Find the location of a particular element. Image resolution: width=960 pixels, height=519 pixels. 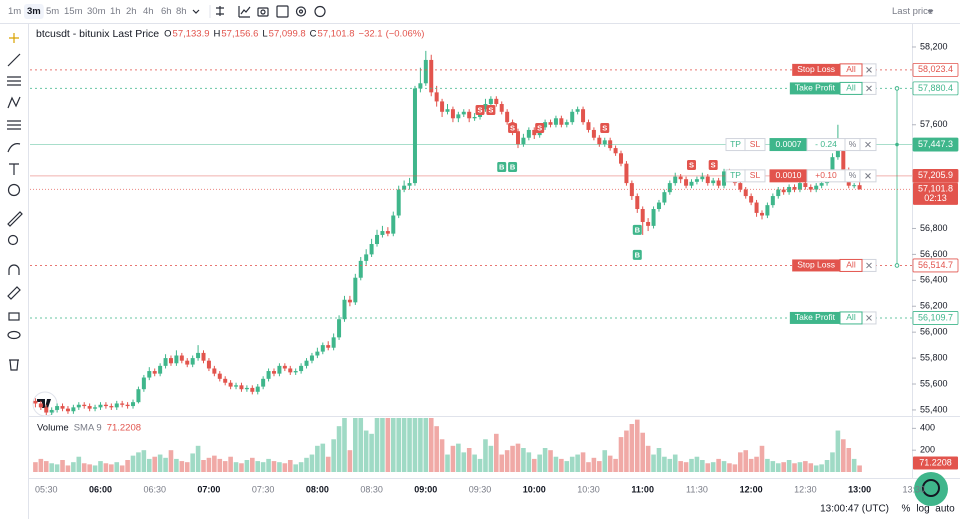

position-tp: TP is located at coordinates (735, 175).